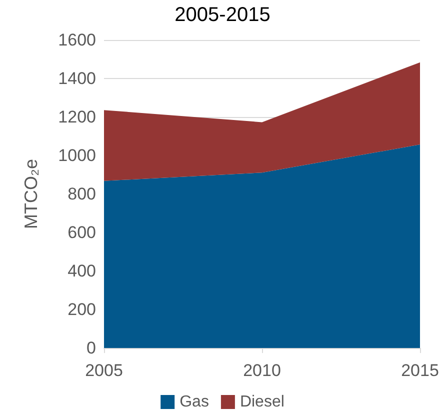 This screenshot has height=417, width=445. Describe the element at coordinates (420, 370) in the screenshot. I see `x-tick-label: 2015` at that location.